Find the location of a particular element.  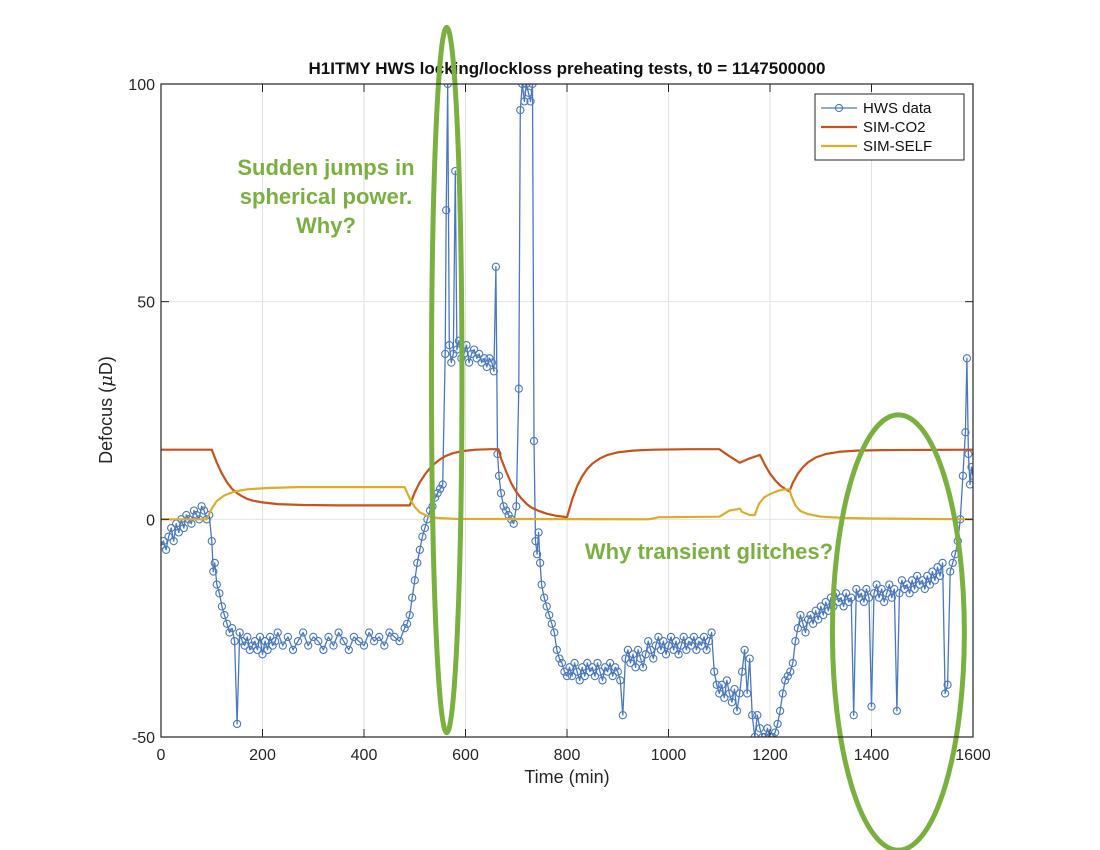

x-tick-label: 200 is located at coordinates (262, 755).